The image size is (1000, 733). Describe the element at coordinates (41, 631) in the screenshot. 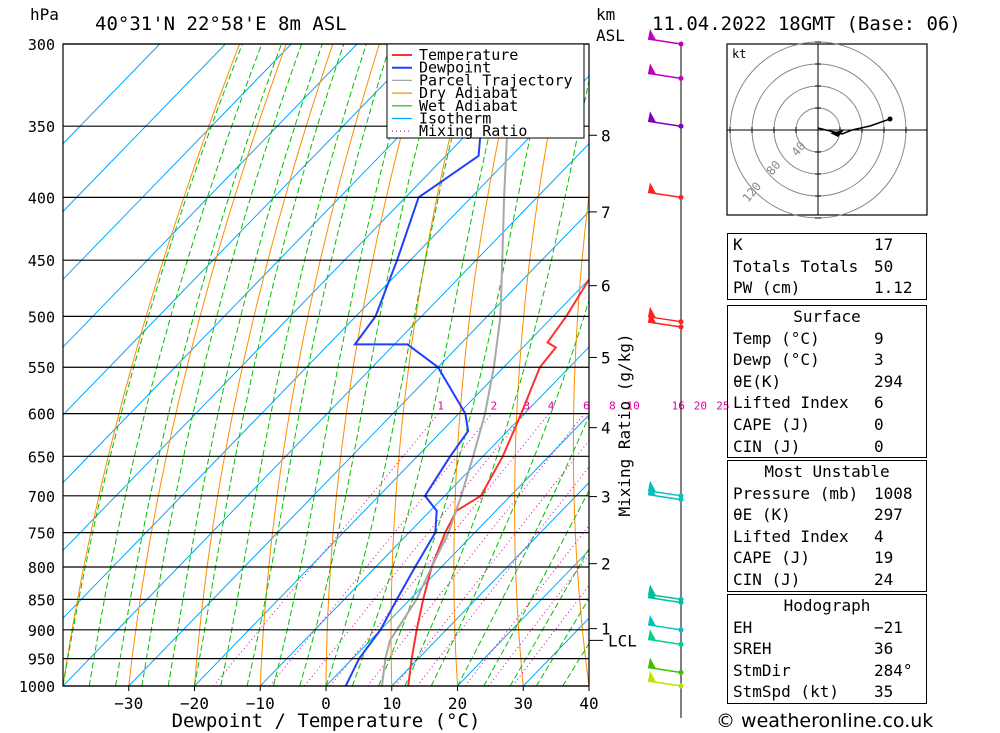

I see `pressure-tick-label: 900` at that location.